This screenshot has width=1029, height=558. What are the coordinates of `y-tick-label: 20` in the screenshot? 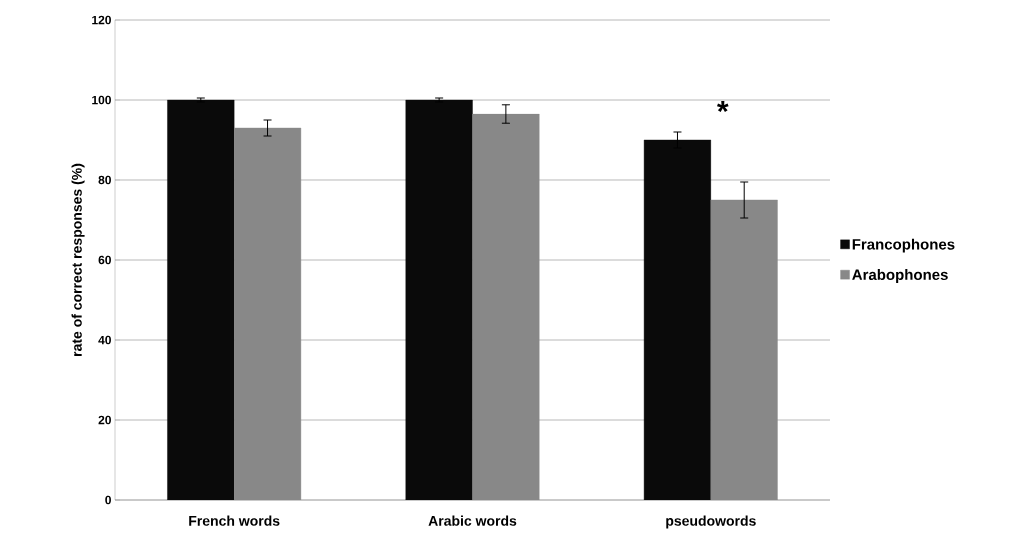 It's located at (104, 420).